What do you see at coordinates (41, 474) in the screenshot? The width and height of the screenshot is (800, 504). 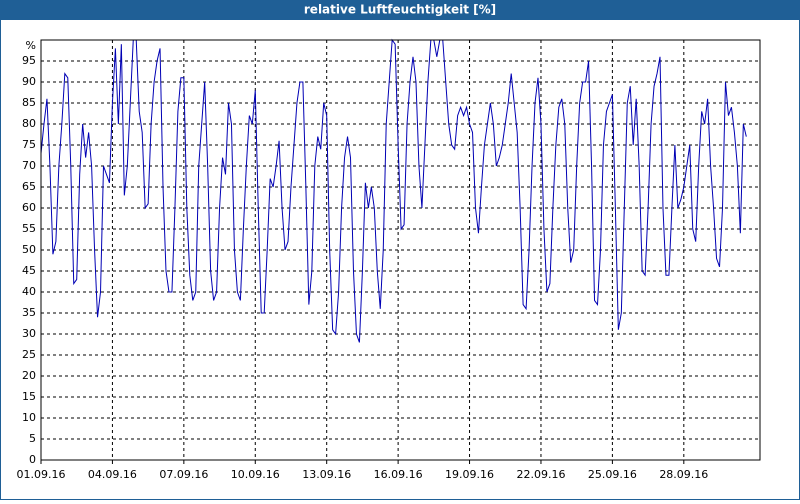 I see `x-tick-label: 01.09.16` at bounding box center [41, 474].